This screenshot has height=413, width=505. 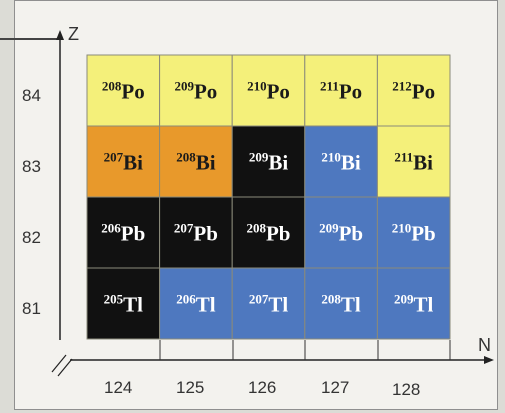 What do you see at coordinates (114, 299) in the screenshot?
I see `mass-number: 205` at bounding box center [114, 299].